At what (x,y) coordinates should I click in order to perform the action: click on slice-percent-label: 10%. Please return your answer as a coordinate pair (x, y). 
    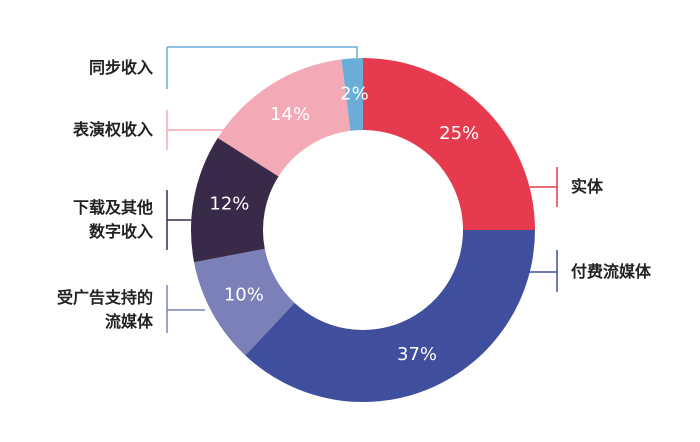
    Looking at the image, I should click on (244, 295).